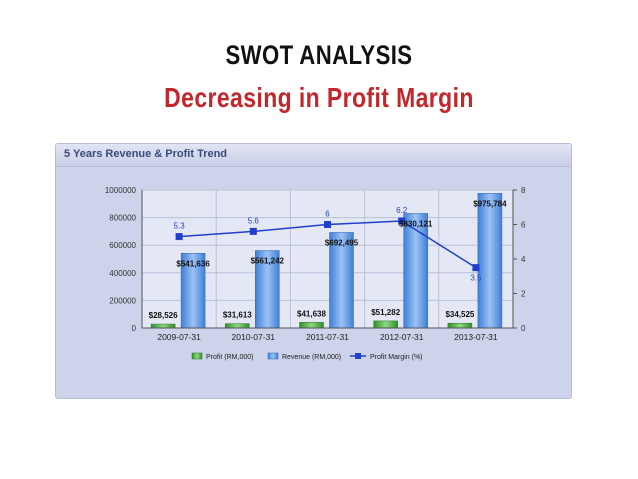  What do you see at coordinates (254, 220) in the screenshot?
I see `margin-data-label: 5.6` at bounding box center [254, 220].